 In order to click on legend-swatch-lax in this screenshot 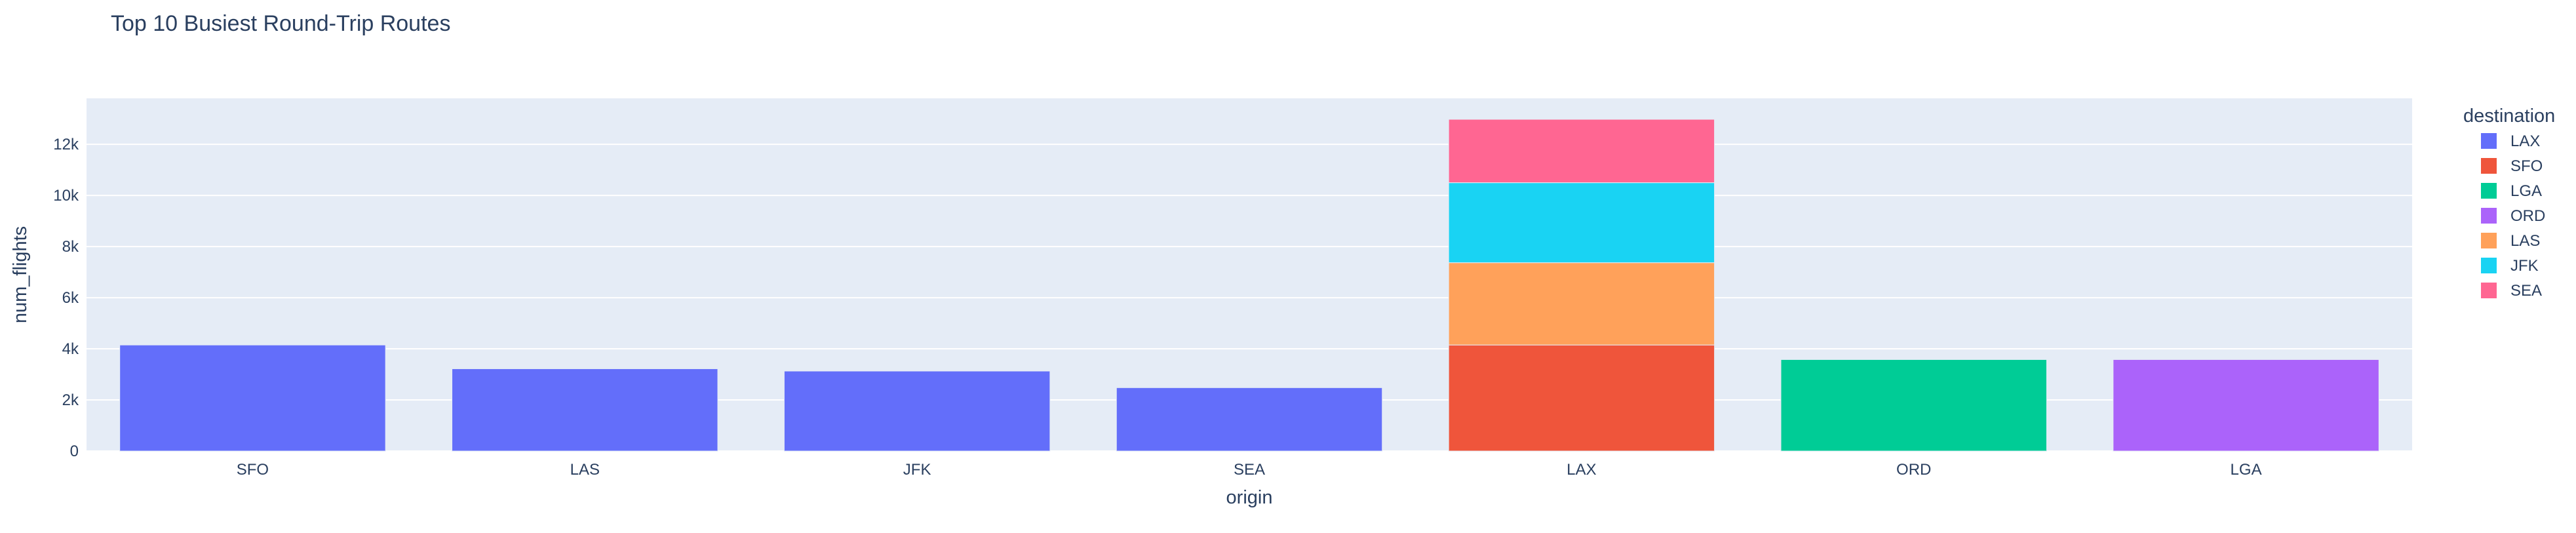, I will do `click(2489, 141)`.